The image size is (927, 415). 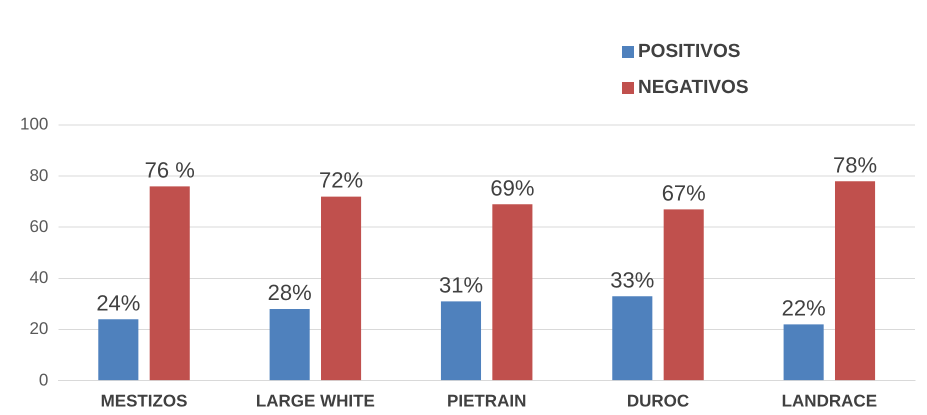 I want to click on y-tick-label: 60, so click(x=38, y=226).